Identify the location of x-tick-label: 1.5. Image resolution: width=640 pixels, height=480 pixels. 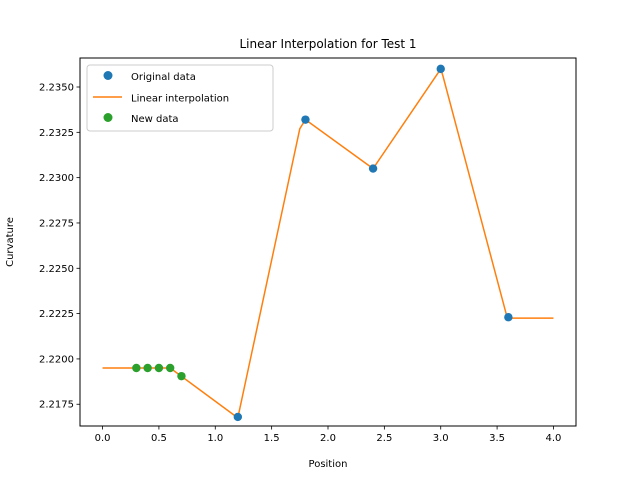
(272, 438).